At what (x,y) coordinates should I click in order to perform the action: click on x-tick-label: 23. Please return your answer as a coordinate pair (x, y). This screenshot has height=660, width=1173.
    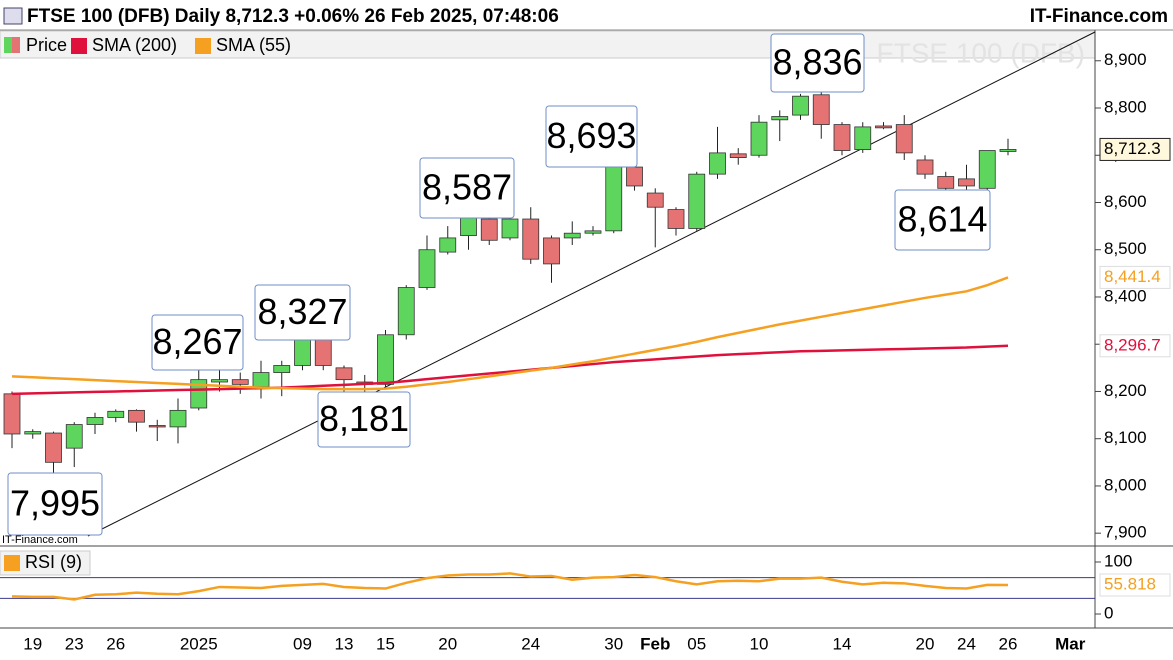
    Looking at the image, I should click on (74, 643).